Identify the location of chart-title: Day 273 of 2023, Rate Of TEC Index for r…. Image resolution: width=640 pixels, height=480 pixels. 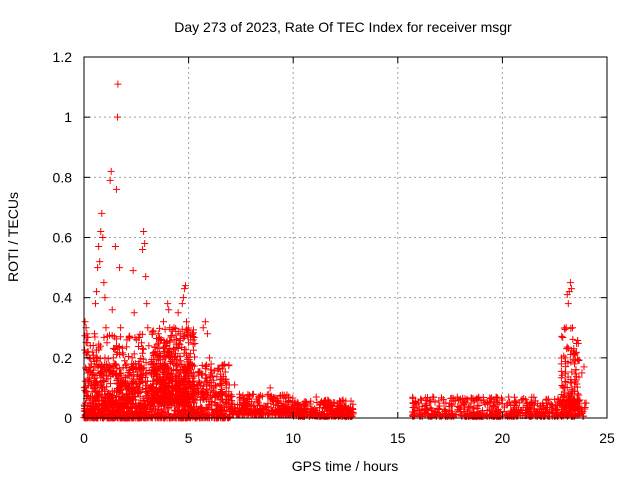
(343, 27).